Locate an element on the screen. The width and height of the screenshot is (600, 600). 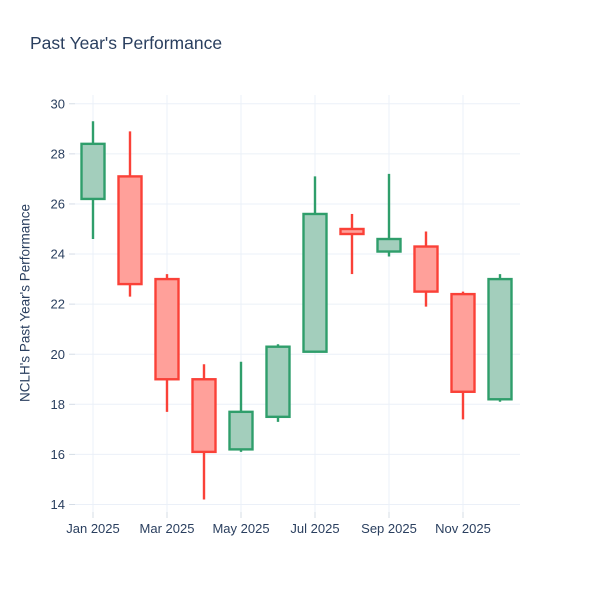
y-tick-label: 26 is located at coordinates (58, 203).